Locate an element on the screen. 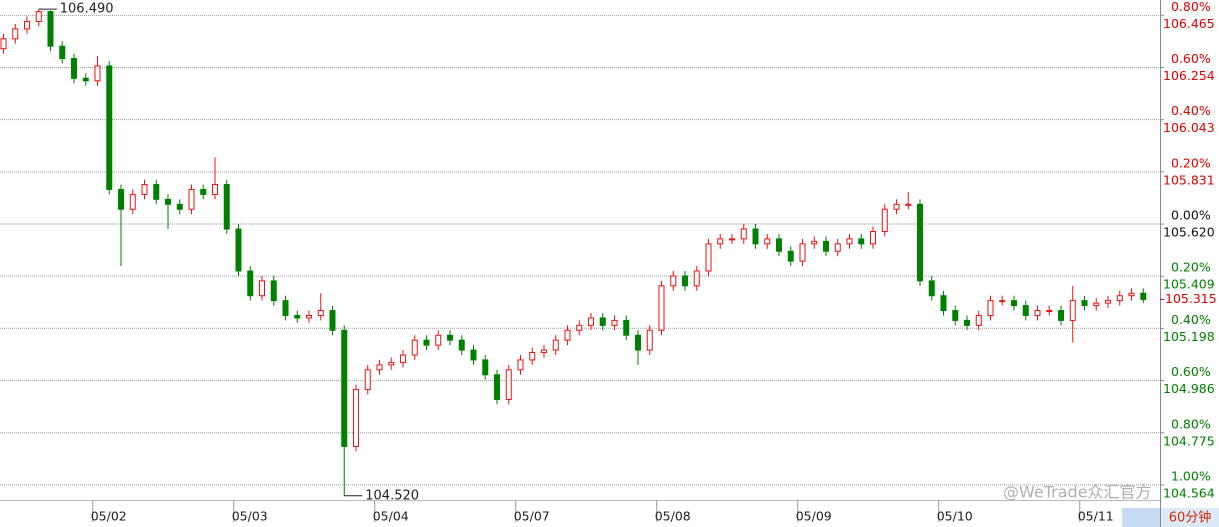 The height and width of the screenshot is (527, 1219). annotation-label: 104.520 is located at coordinates (392, 495).